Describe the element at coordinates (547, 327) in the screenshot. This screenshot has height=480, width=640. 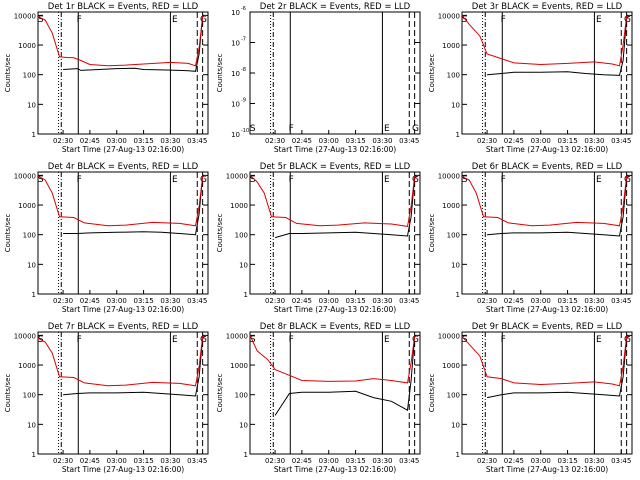
I see `panel-title: Det 9r BLACK = Events, RED = LLD` at that location.